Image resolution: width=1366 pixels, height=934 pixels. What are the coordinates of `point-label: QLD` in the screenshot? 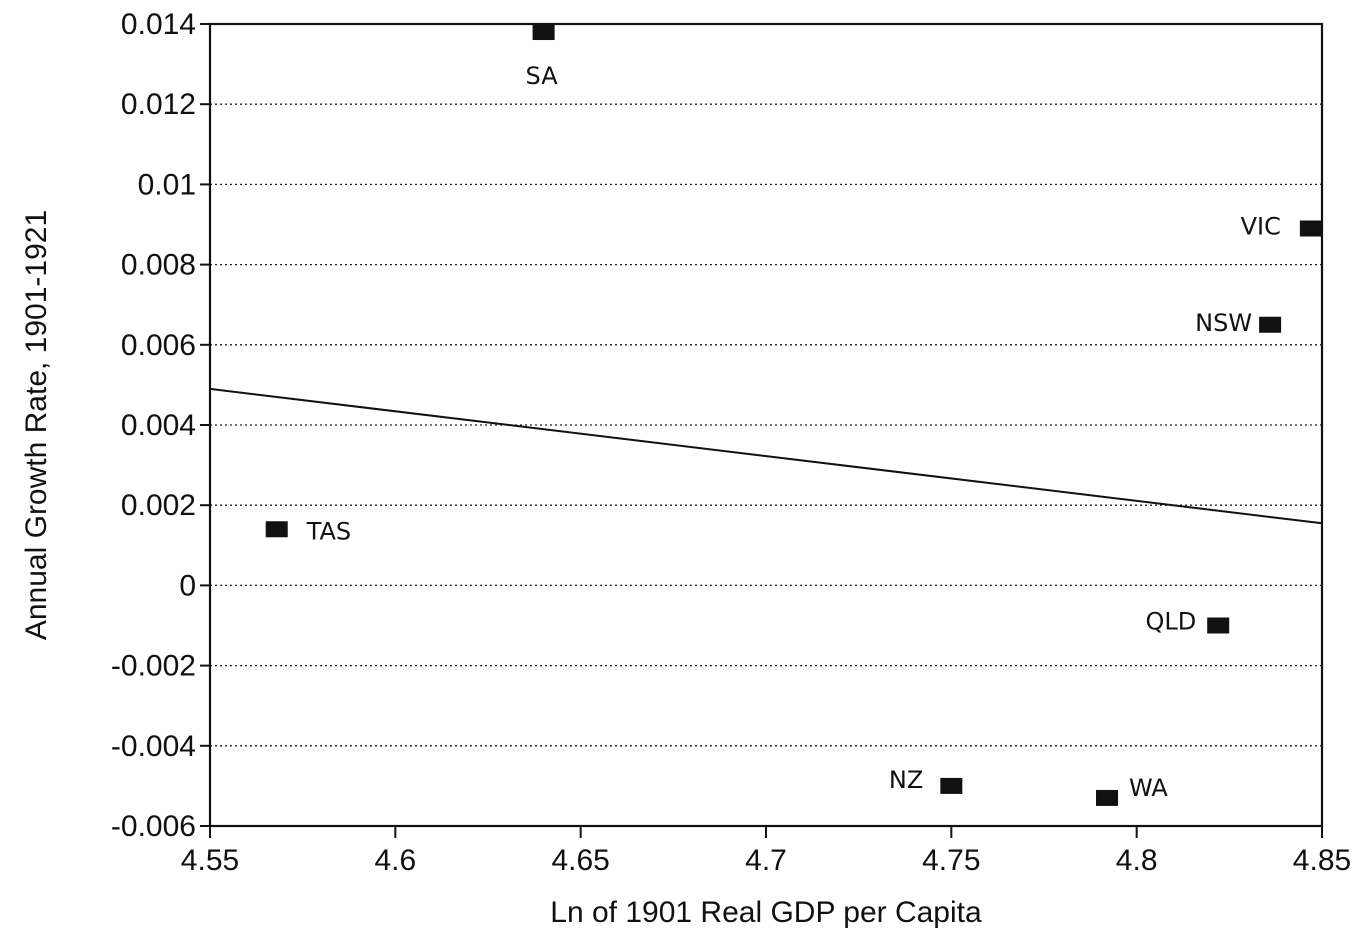 It's located at (1170, 622).